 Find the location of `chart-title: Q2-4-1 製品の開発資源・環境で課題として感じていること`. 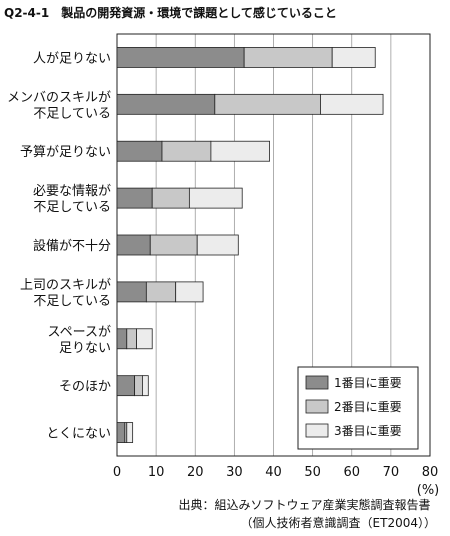

chart-title: Q2-4-1 製品の開発資源・環境で課題として感じていること is located at coordinates (170, 12).